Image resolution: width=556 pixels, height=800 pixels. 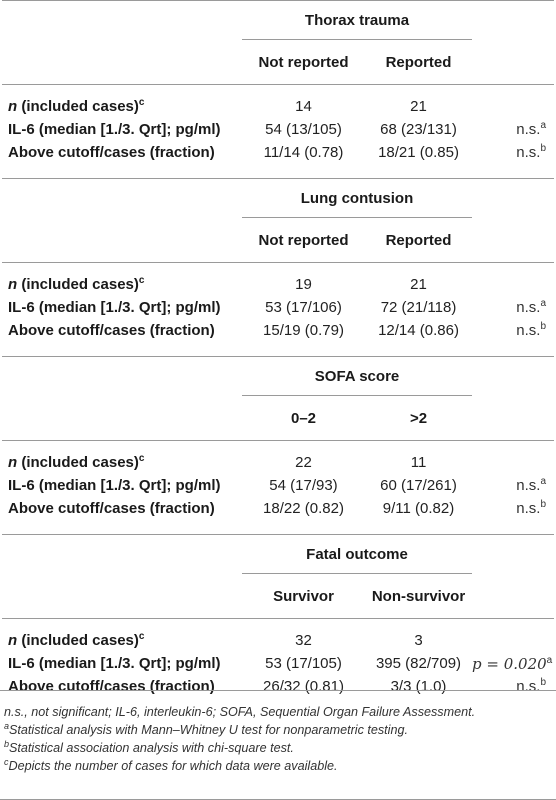 I want to click on table-row: n (included cases)c 22 11, so click(x=278, y=462).